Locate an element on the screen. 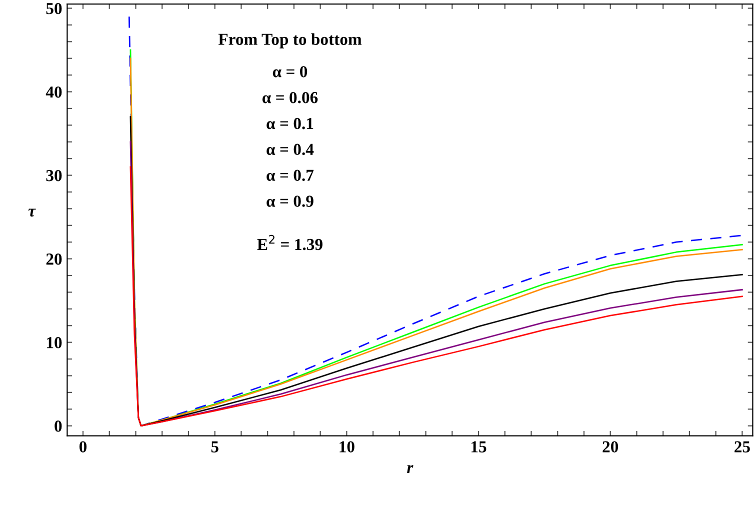 The height and width of the screenshot is (508, 755). annotation: E$^{2}$ = 1.39 is located at coordinates (289, 242).